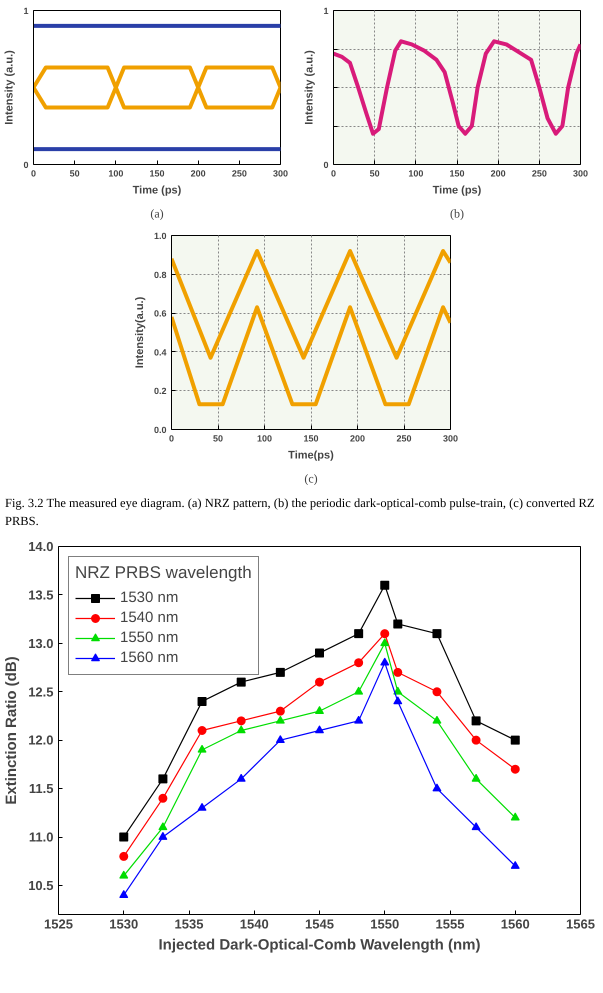 This screenshot has width=603, height=993. What do you see at coordinates (41, 691) in the screenshot?
I see `y-tick-label: 12.5` at bounding box center [41, 691].